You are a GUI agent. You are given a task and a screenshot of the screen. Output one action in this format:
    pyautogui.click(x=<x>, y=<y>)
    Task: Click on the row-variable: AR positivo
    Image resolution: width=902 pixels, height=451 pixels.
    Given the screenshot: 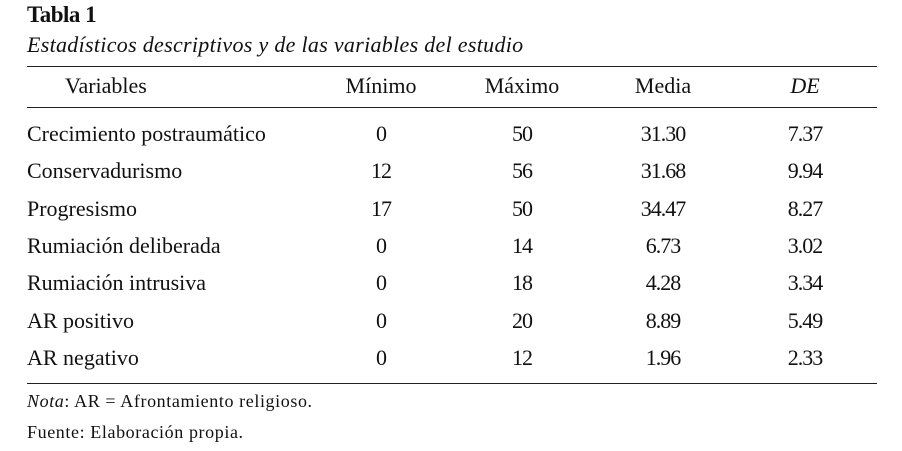 What is the action you would take?
    pyautogui.click(x=80, y=320)
    